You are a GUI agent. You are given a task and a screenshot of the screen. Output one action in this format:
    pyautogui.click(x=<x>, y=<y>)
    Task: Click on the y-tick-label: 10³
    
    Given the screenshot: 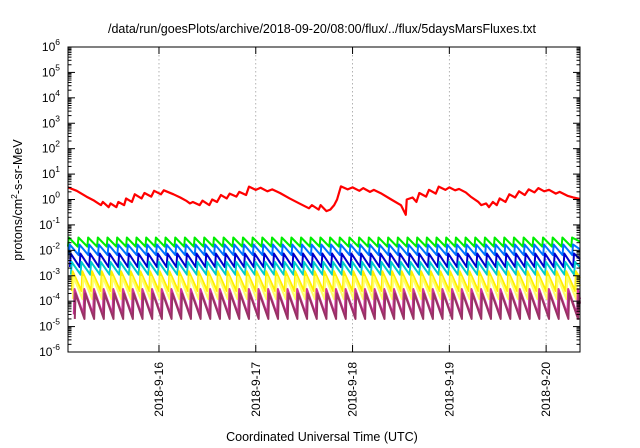 What is the action you would take?
    pyautogui.click(x=51, y=121)
    